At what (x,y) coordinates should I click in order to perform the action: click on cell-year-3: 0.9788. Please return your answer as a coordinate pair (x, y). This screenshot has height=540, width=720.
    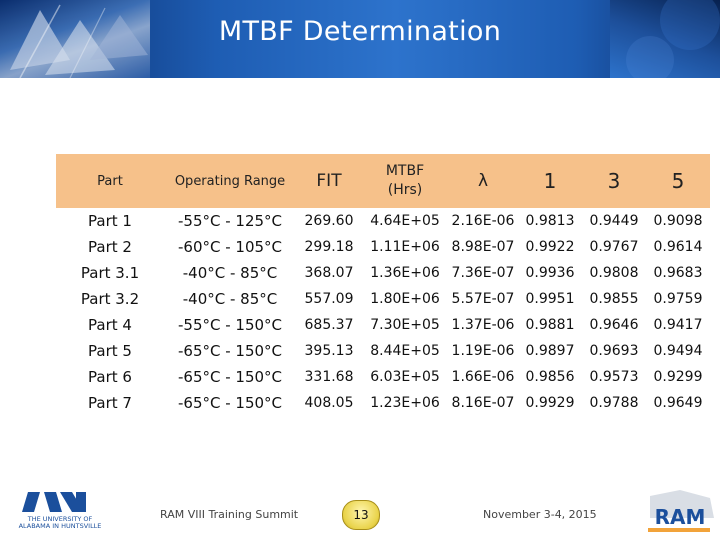
    Looking at the image, I should click on (614, 403).